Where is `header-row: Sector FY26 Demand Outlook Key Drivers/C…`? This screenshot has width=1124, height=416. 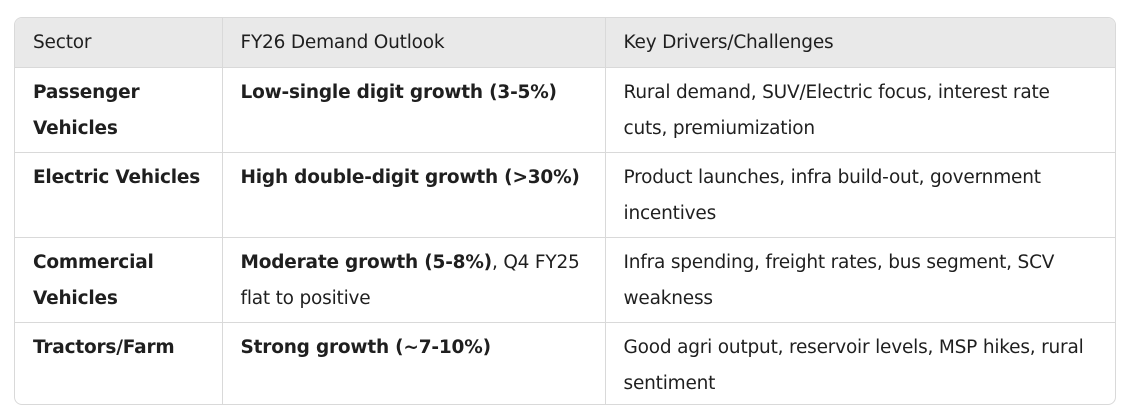 header-row: Sector FY26 Demand Outlook Key Drivers/C… is located at coordinates (565, 43).